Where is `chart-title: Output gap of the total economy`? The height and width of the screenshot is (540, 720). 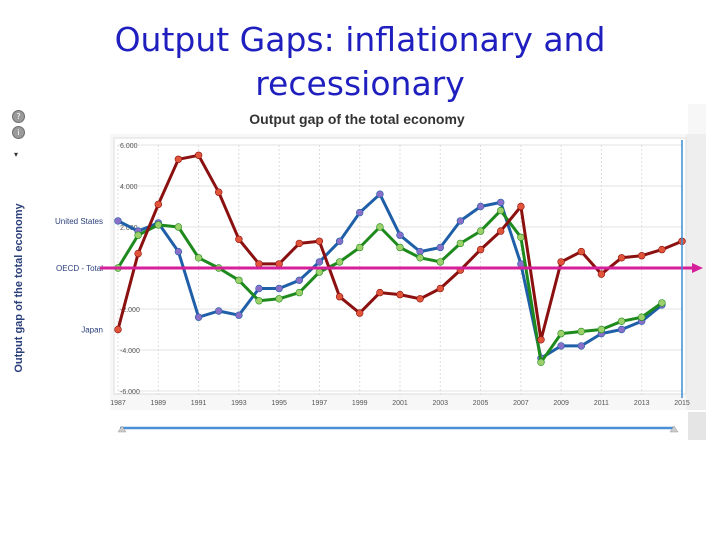
chart-title: Output gap of the total economy is located at coordinates (357, 119).